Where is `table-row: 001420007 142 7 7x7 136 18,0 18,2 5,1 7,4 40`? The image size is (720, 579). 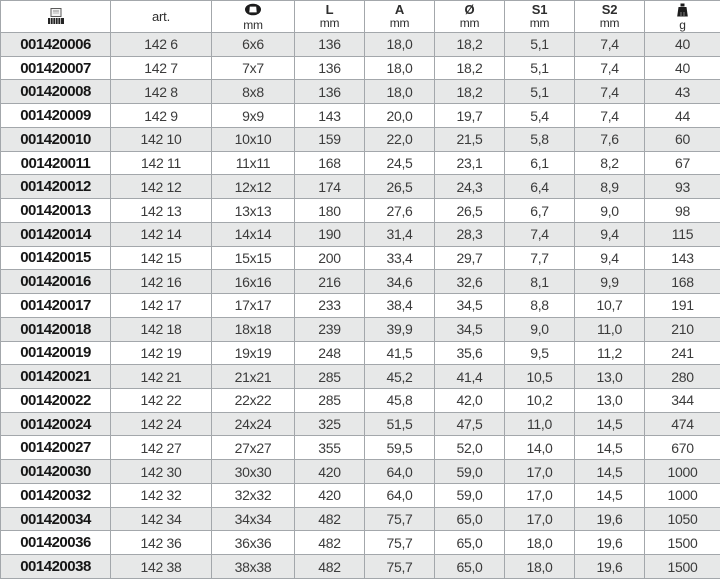 table-row: 001420007 142 7 7x7 136 18,0 18,2 5,1 7,4 40 is located at coordinates (360, 68).